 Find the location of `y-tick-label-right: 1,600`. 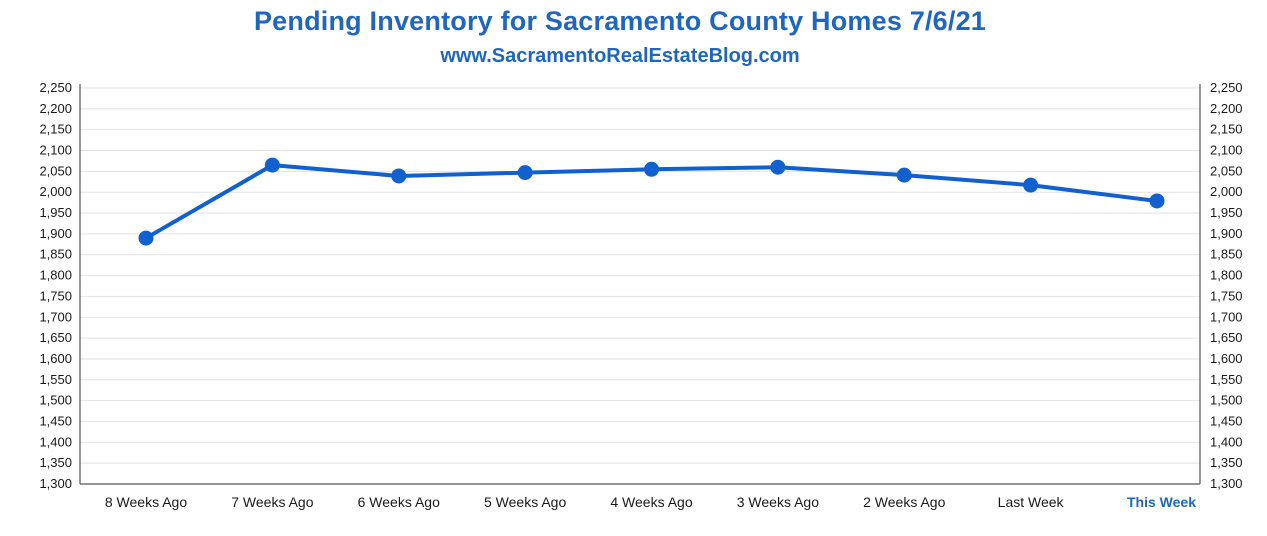

y-tick-label-right: 1,600 is located at coordinates (1226, 358).